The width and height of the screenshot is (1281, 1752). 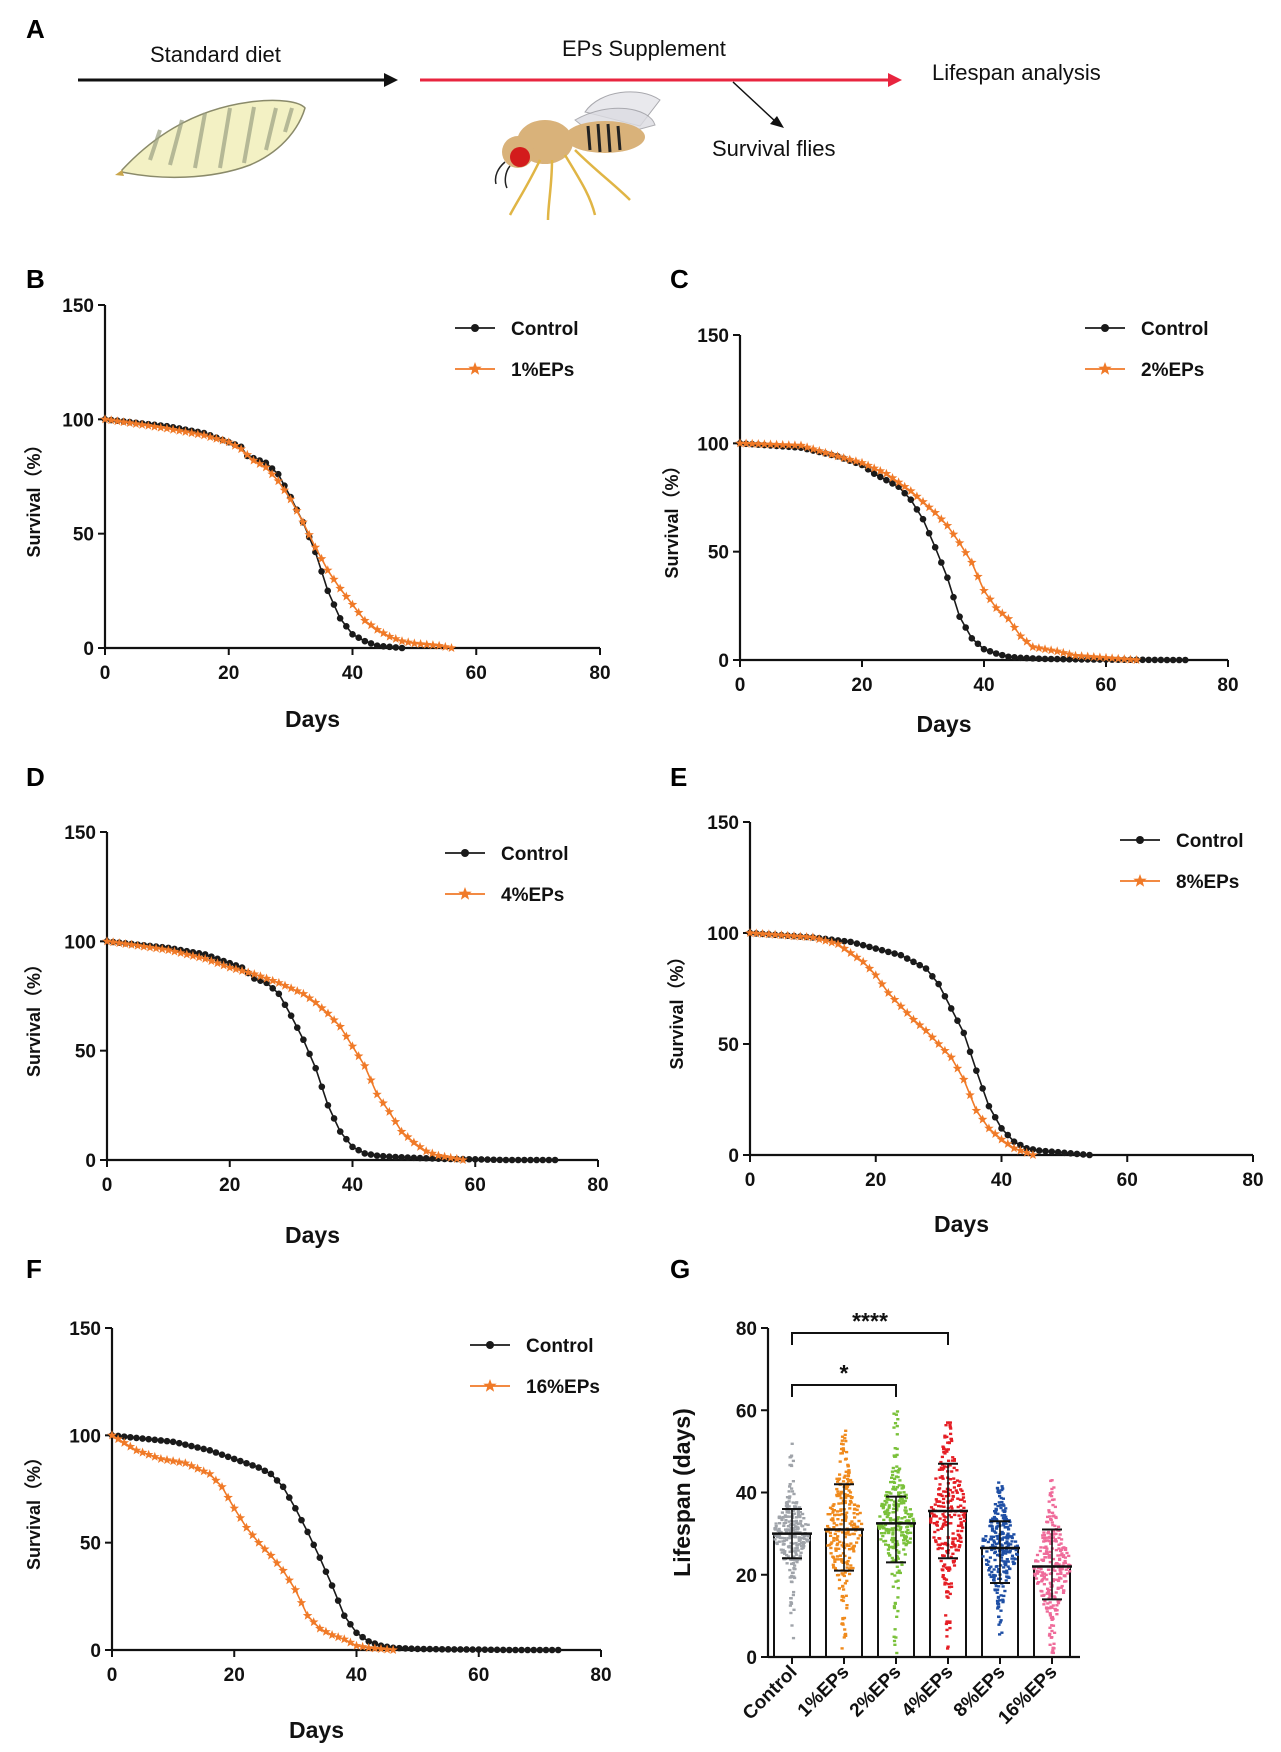 What do you see at coordinates (1016, 72) in the screenshot?
I see `lifespan-analysis-label: Lifespan analysis` at bounding box center [1016, 72].